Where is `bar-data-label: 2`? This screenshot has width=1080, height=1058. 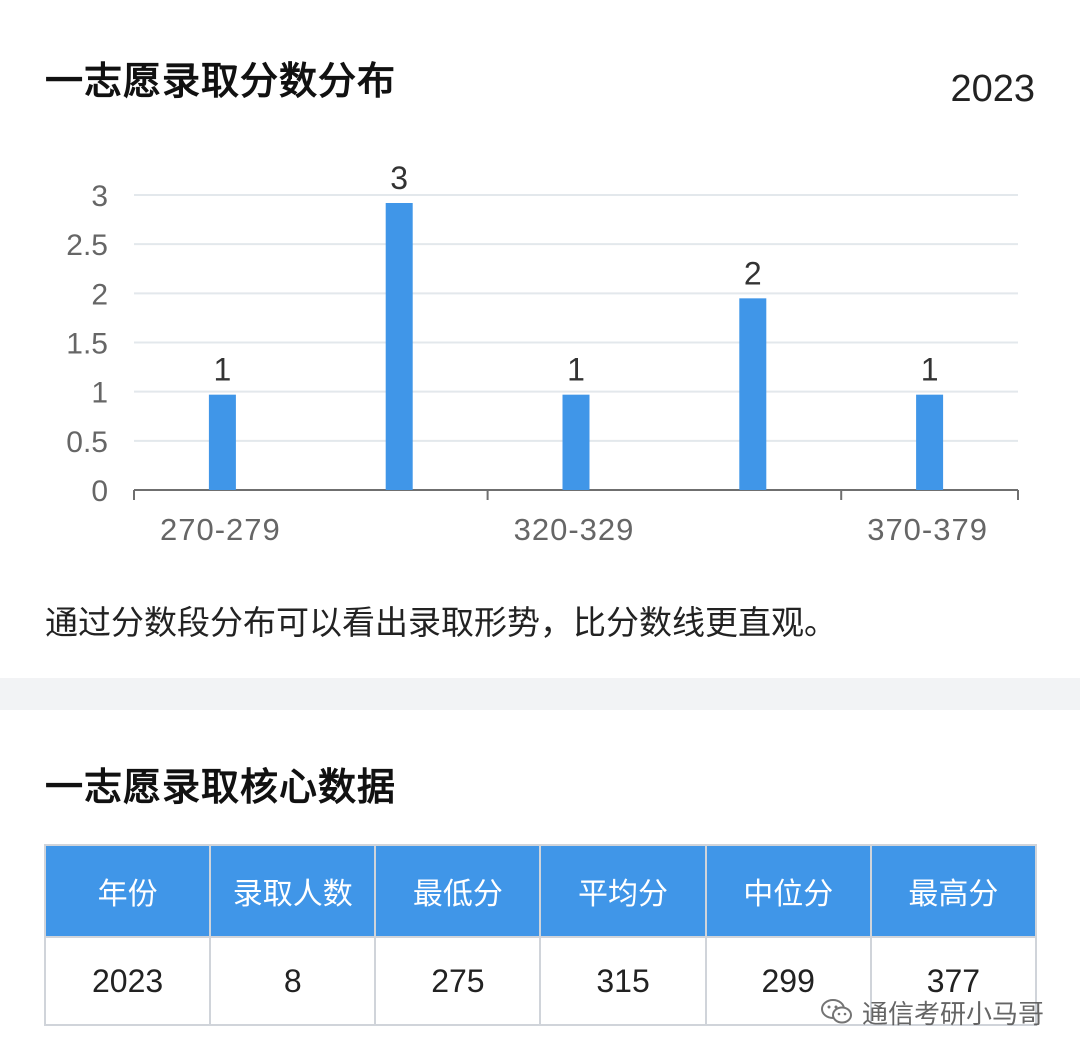 bar-data-label: 2 is located at coordinates (753, 273).